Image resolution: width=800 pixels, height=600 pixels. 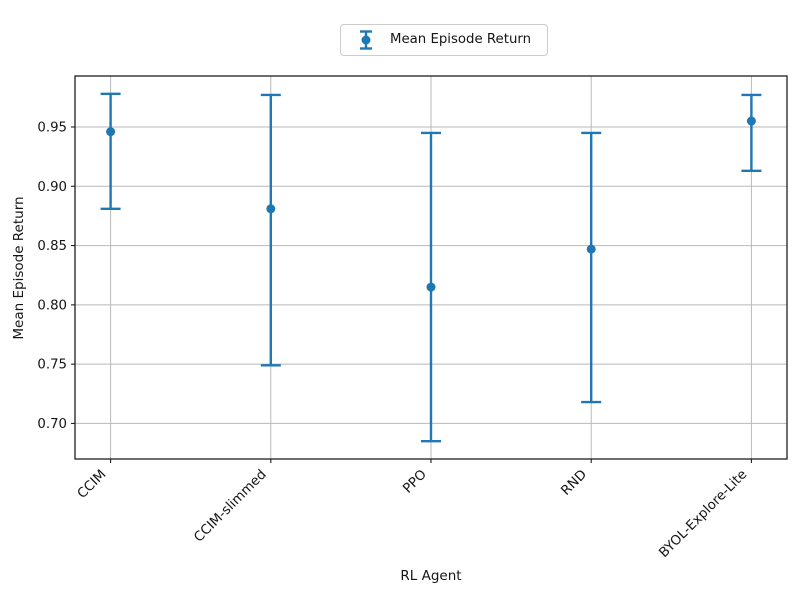 What do you see at coordinates (52, 187) in the screenshot?
I see `y-tick-label: 0.90` at bounding box center [52, 187].